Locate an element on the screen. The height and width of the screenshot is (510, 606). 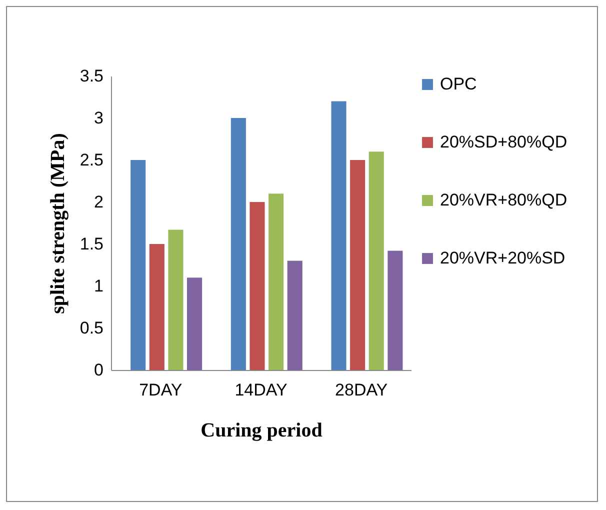
legend-label: 20%VR+80%QD is located at coordinates (504, 200).